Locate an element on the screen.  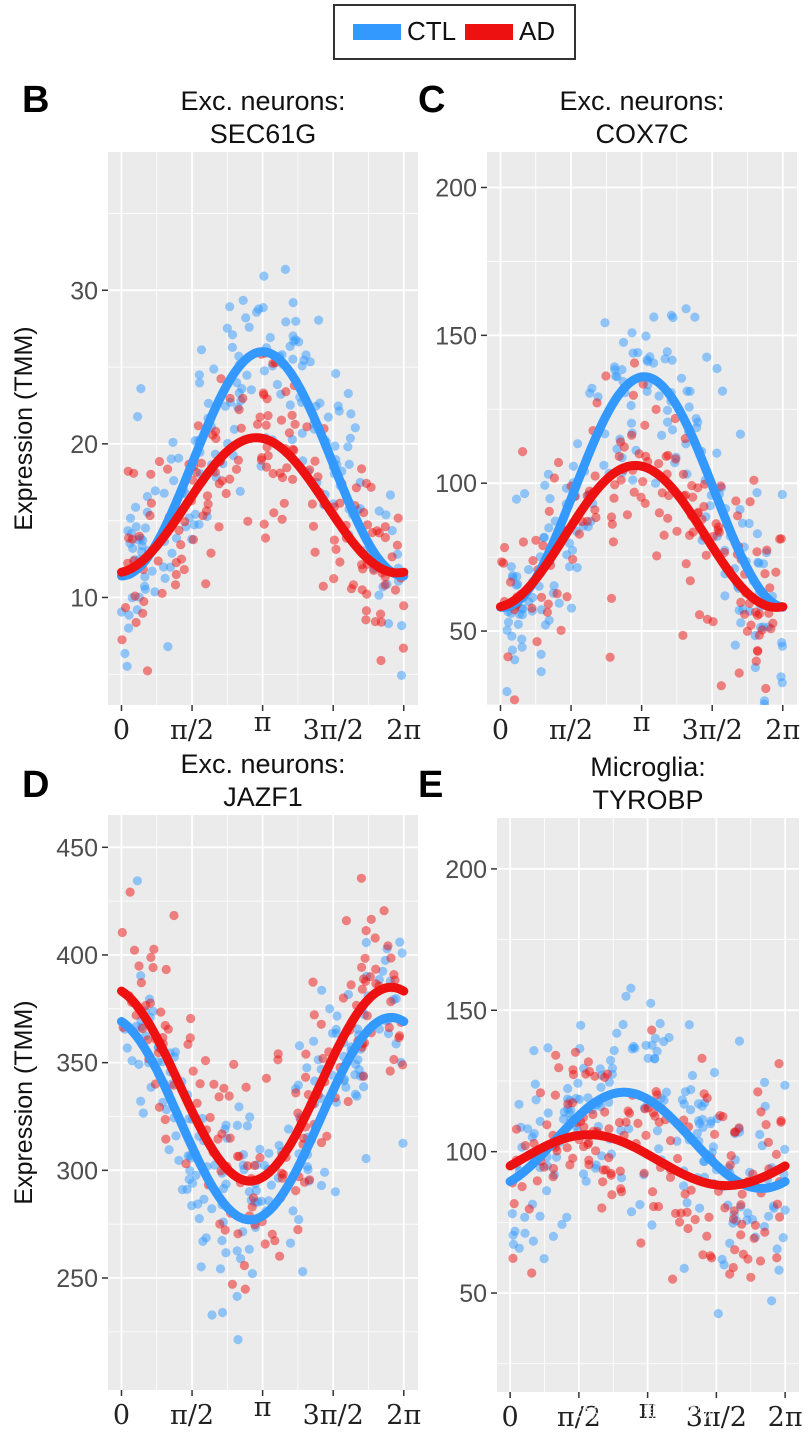
y-tick-label: 400 is located at coordinates (77, 956).